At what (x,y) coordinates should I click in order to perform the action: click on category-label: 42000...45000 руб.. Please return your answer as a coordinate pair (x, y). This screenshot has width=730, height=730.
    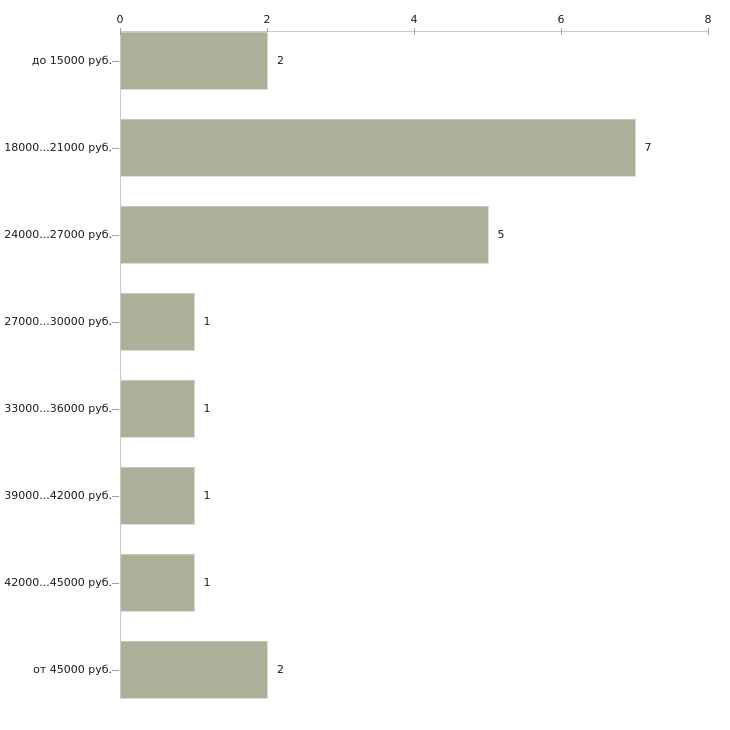
    Looking at the image, I should click on (58, 582).